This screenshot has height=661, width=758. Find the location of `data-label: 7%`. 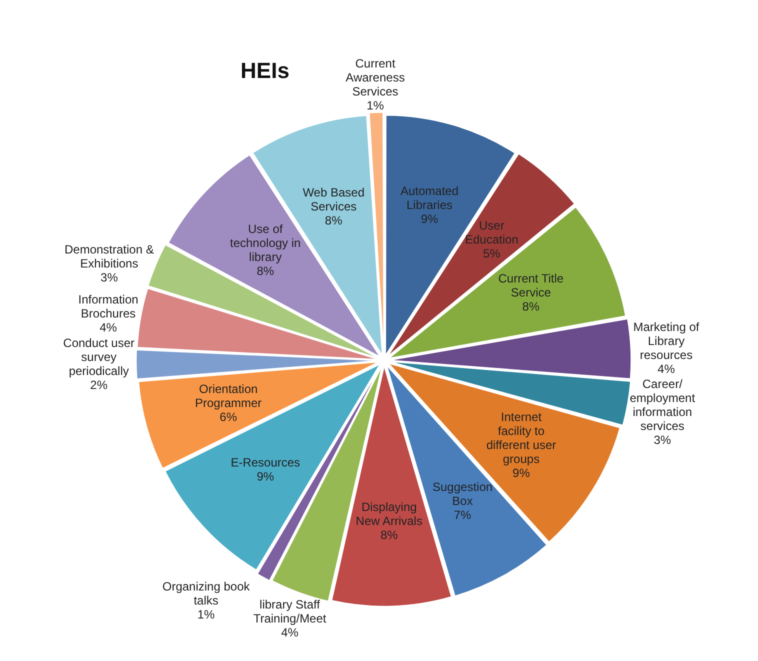

data-label: 7% is located at coordinates (463, 515).